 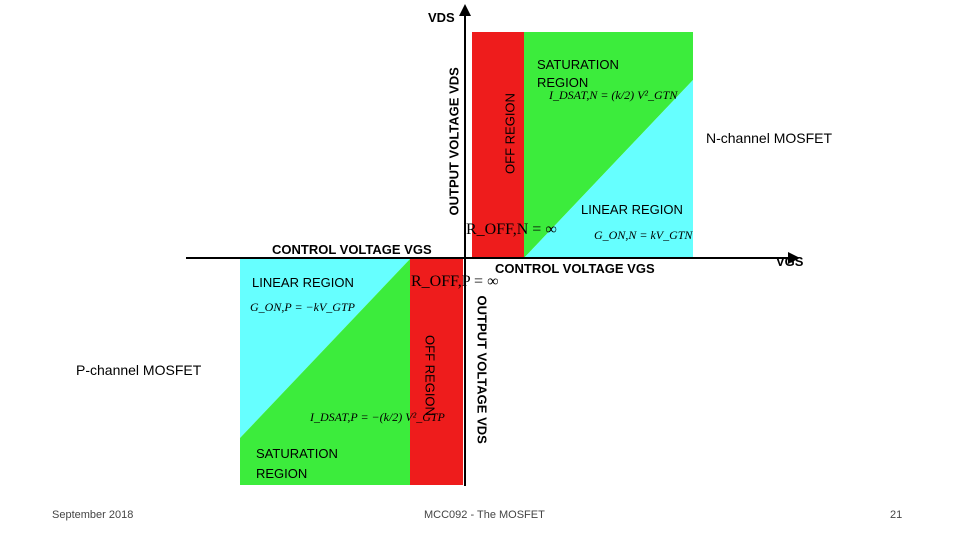 What do you see at coordinates (608, 169) in the screenshot?
I see `n-linear-region` at bounding box center [608, 169].